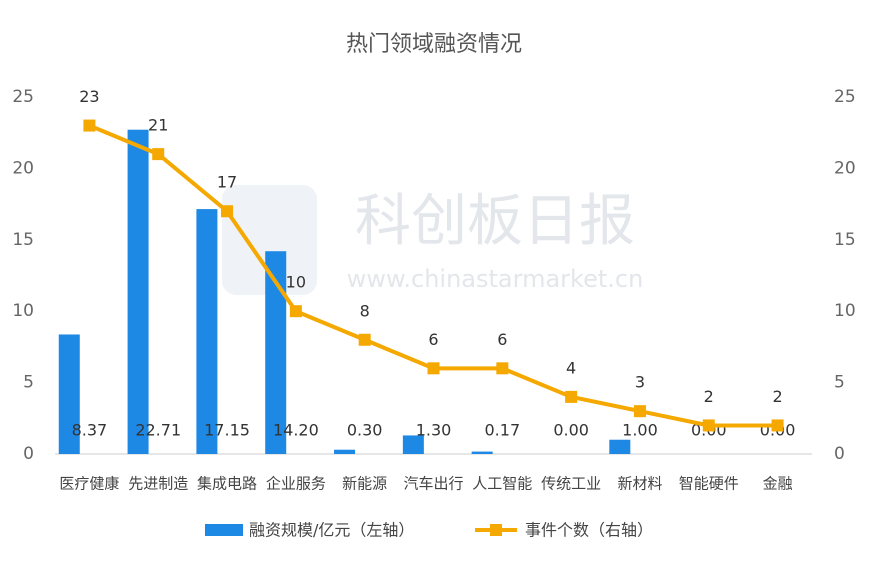  Describe the element at coordinates (495, 221) in the screenshot. I see `watermark: 科创板日报` at that location.